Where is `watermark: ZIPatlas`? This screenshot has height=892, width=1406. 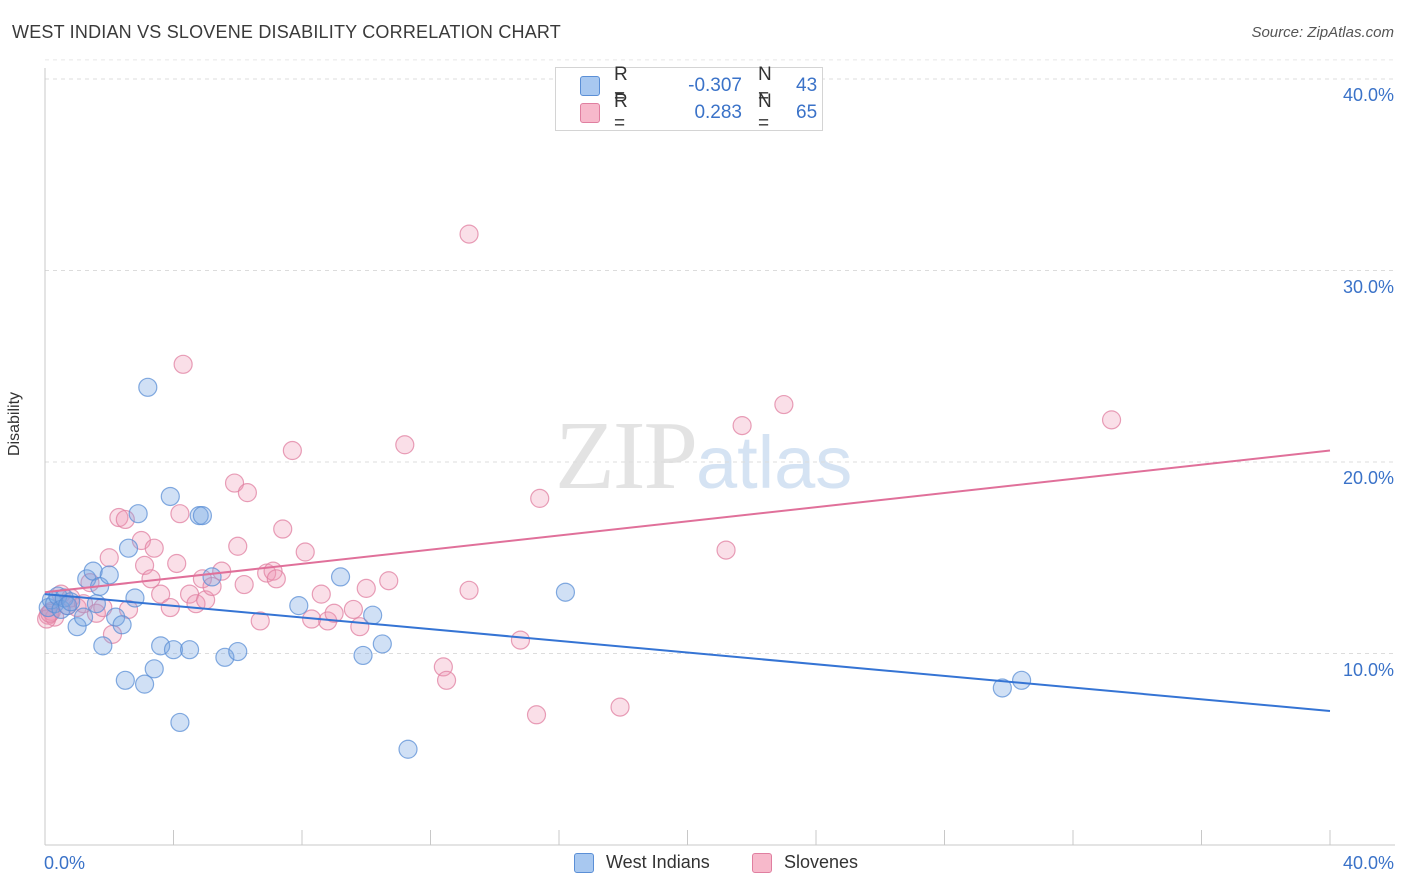
watermark: ZIPatlas is located at coordinates (703, 456).